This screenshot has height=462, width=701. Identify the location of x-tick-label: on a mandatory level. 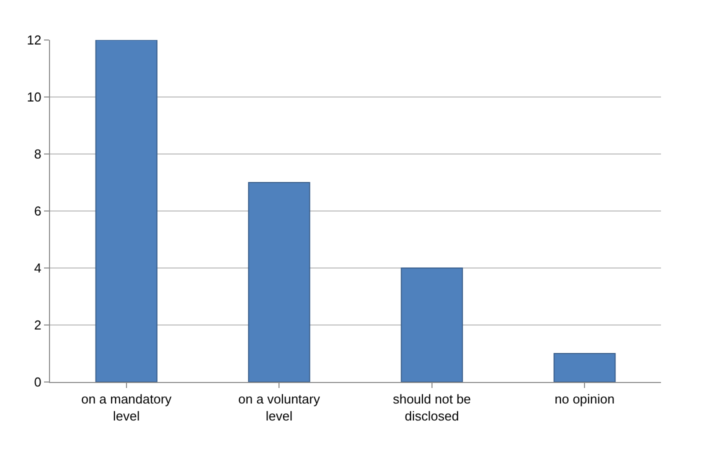
(126, 408).